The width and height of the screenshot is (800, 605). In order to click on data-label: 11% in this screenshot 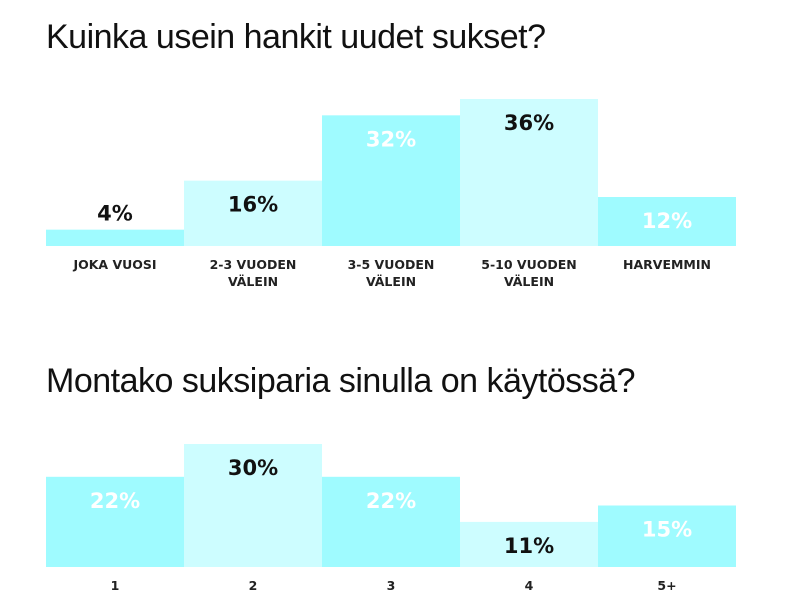, I will do `click(529, 546)`.